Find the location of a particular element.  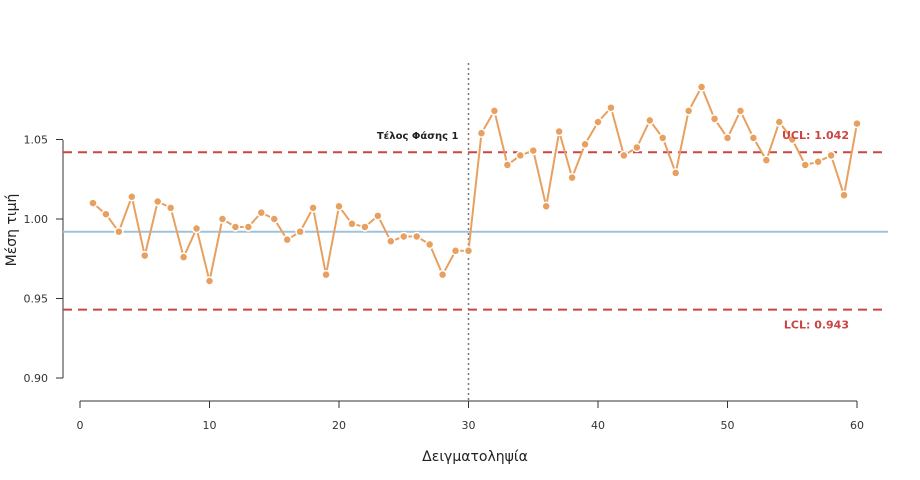

x-tick-label: 60 is located at coordinates (857, 425).